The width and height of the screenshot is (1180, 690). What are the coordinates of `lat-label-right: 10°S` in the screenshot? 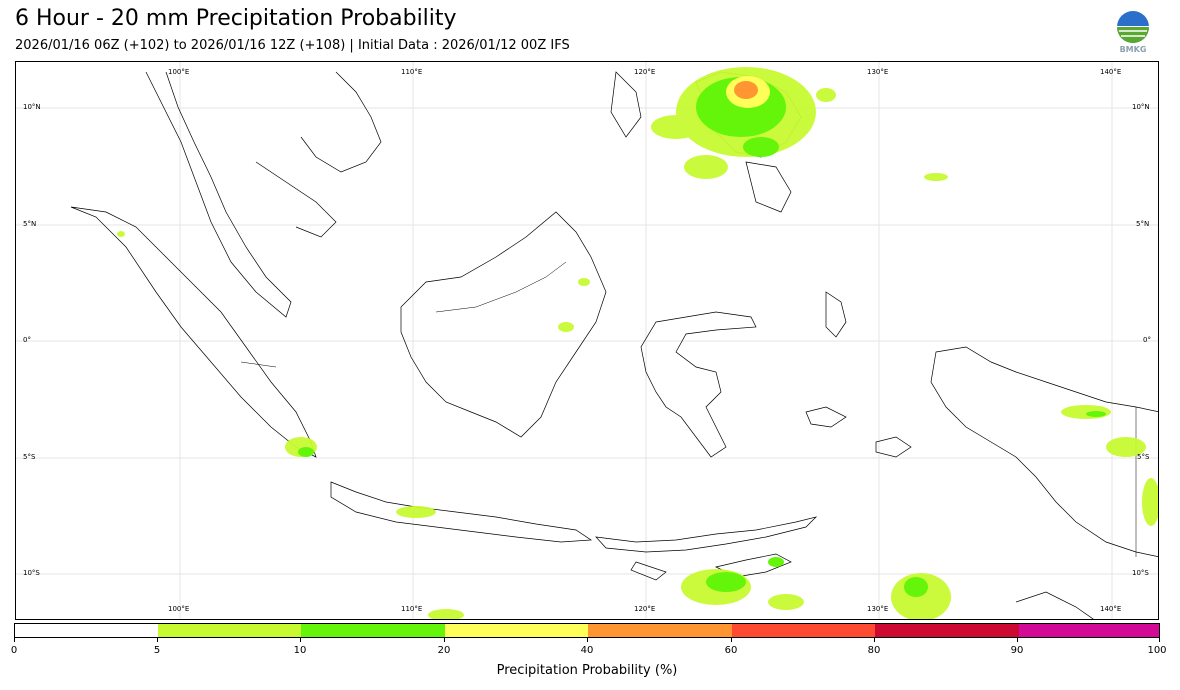 It's located at (1140, 573).